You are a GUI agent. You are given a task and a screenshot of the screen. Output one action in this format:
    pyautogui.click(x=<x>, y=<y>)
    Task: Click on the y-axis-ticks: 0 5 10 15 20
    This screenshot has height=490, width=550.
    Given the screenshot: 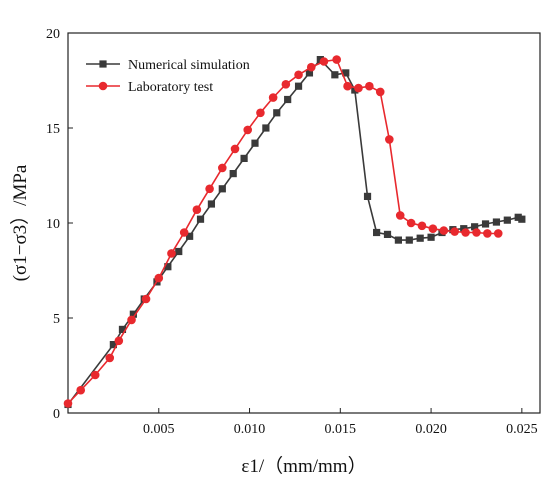 What is the action you would take?
    pyautogui.click(x=59, y=224)
    